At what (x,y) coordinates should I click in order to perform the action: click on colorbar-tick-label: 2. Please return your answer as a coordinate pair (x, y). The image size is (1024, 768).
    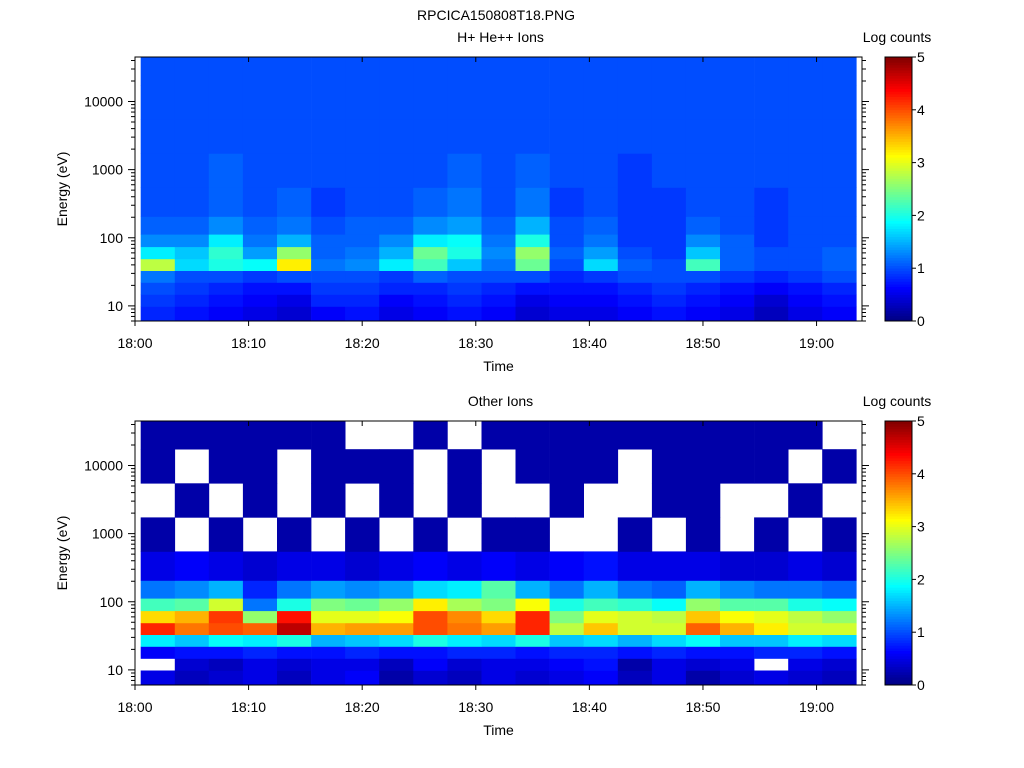
    Looking at the image, I should click on (921, 579).